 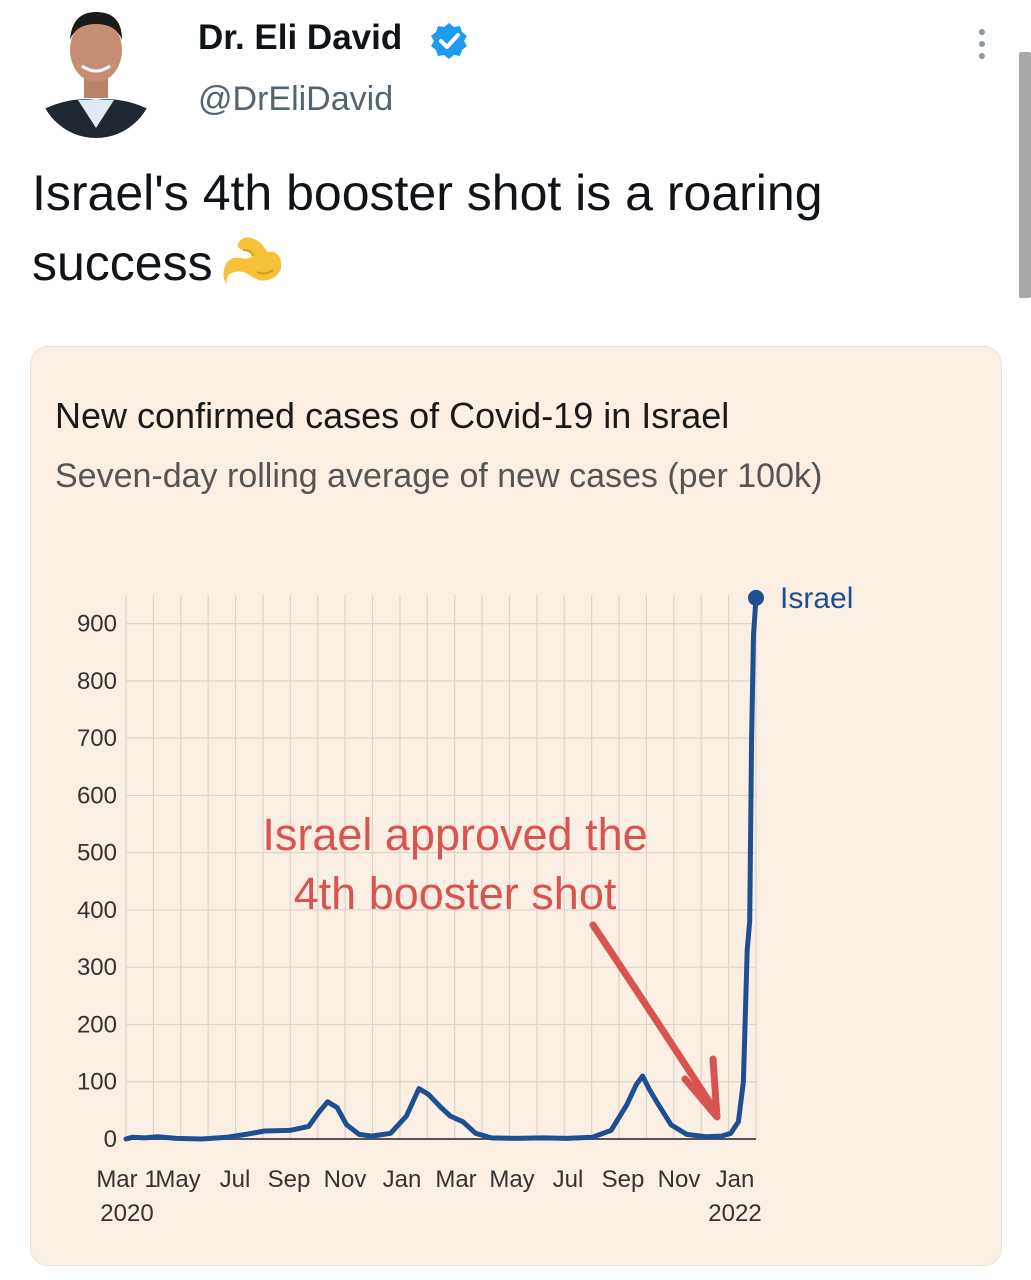 I want to click on y-tick-label: 700, so click(x=97, y=738).